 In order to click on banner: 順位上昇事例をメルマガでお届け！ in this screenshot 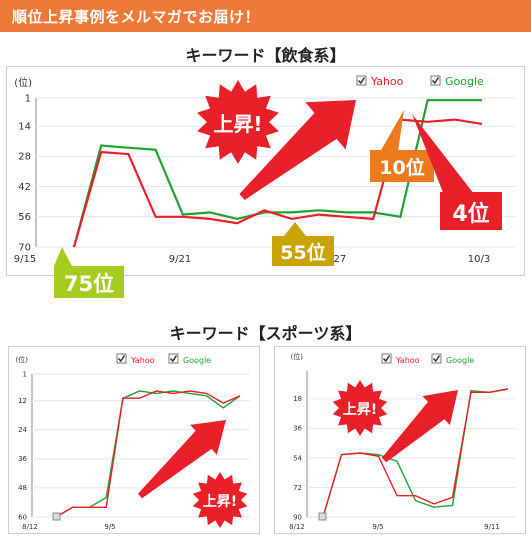, I will do `click(265, 16)`.